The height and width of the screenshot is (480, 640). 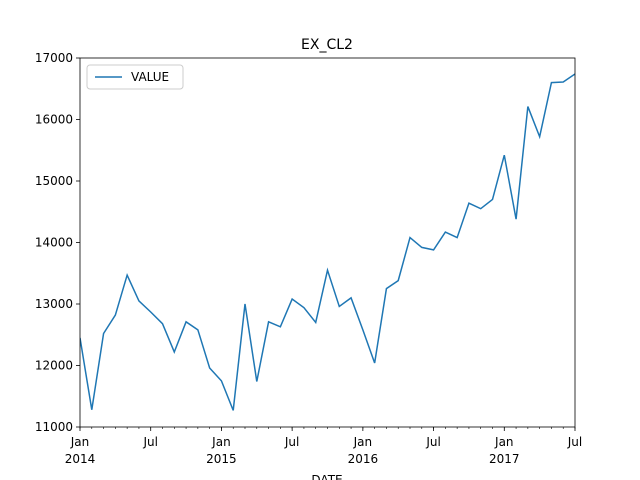 What do you see at coordinates (150, 77) in the screenshot?
I see `legend-label: VALUE` at bounding box center [150, 77].